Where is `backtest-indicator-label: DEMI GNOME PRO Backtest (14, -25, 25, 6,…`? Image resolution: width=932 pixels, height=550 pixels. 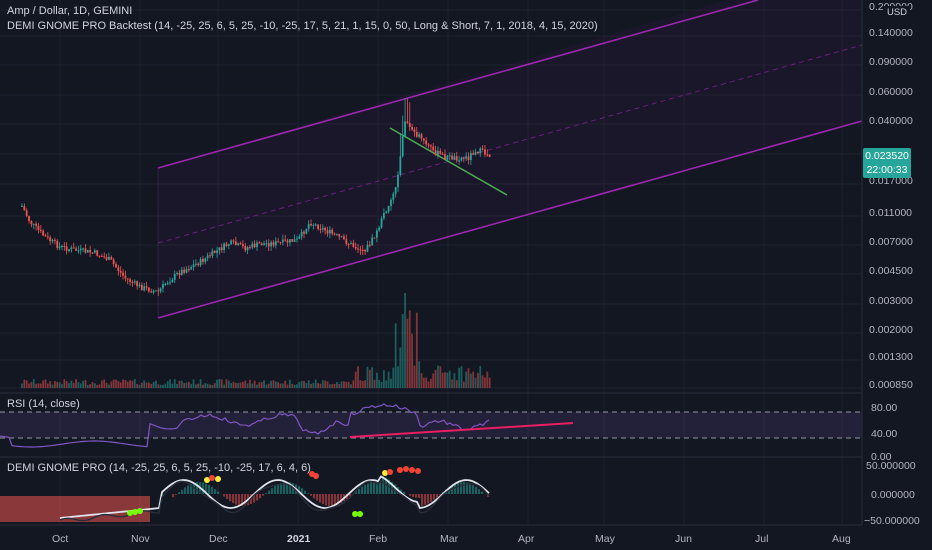 backtest-indicator-label: DEMI GNOME PRO Backtest (14, -25, 25, 6,… is located at coordinates (302, 26).